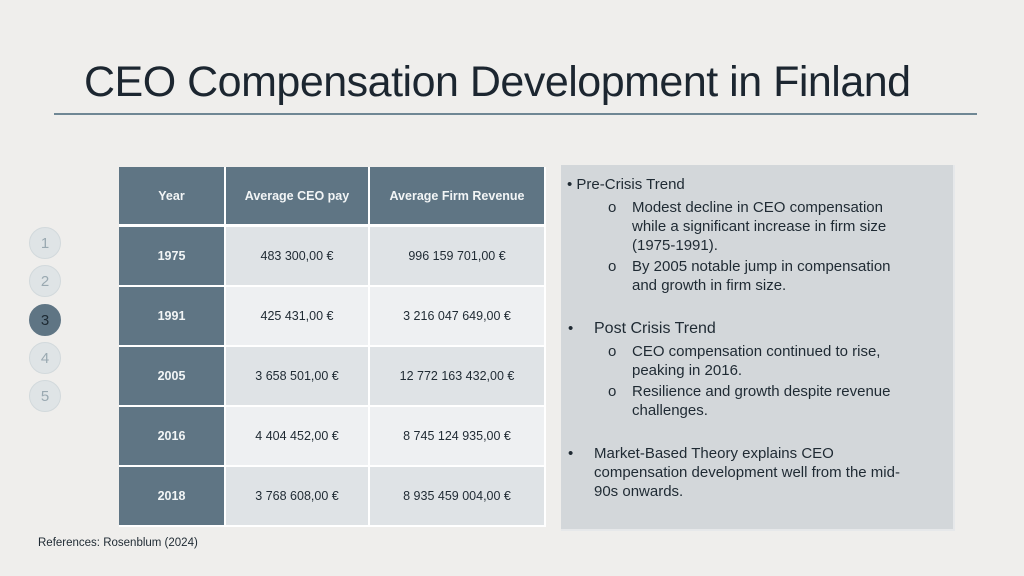  I want to click on post-crisis-point-2-line-2: challenges., so click(670, 410).